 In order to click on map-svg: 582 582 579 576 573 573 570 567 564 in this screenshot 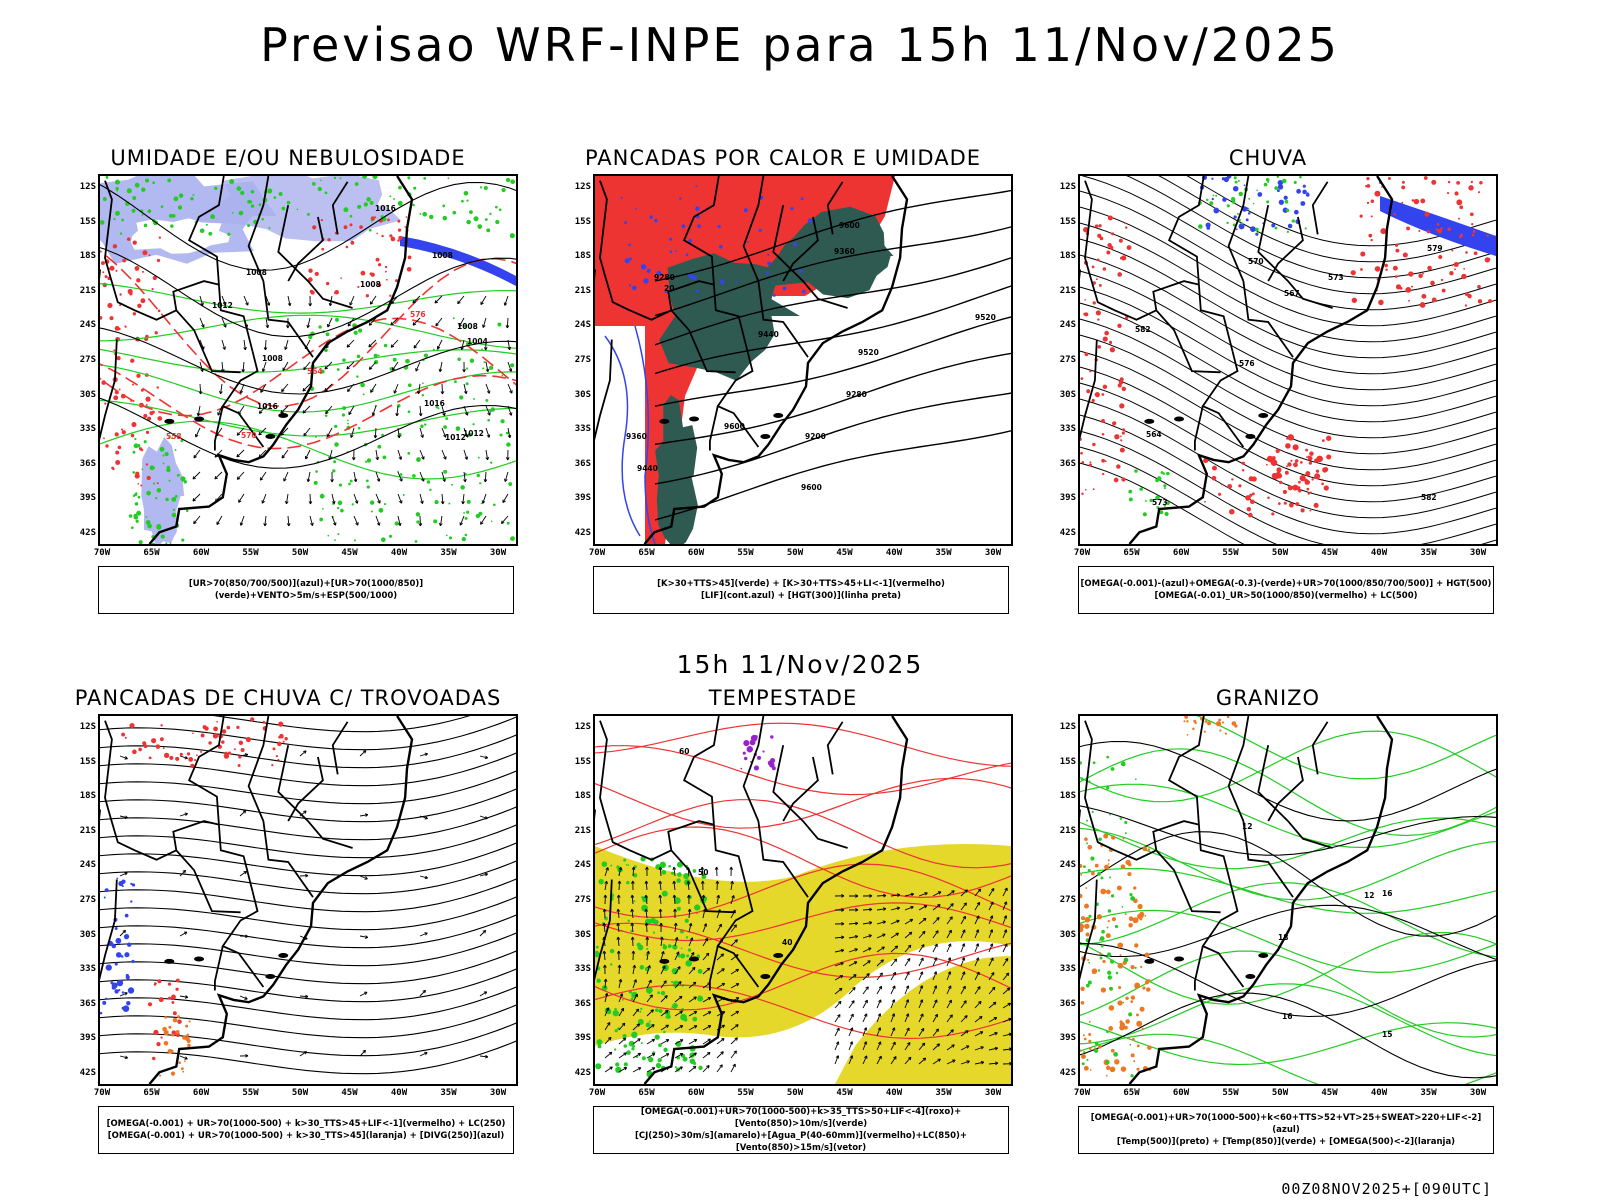, I will do `click(1288, 360)`.